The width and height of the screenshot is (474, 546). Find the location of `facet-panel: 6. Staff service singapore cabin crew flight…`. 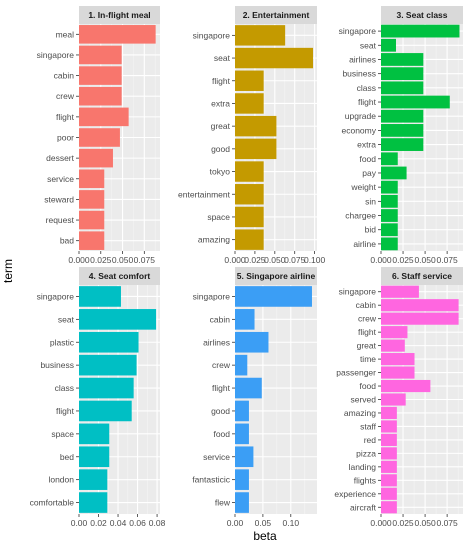

facet-panel: 6. Staff service singapore cabin crew flight… is located at coordinates (398, 397).